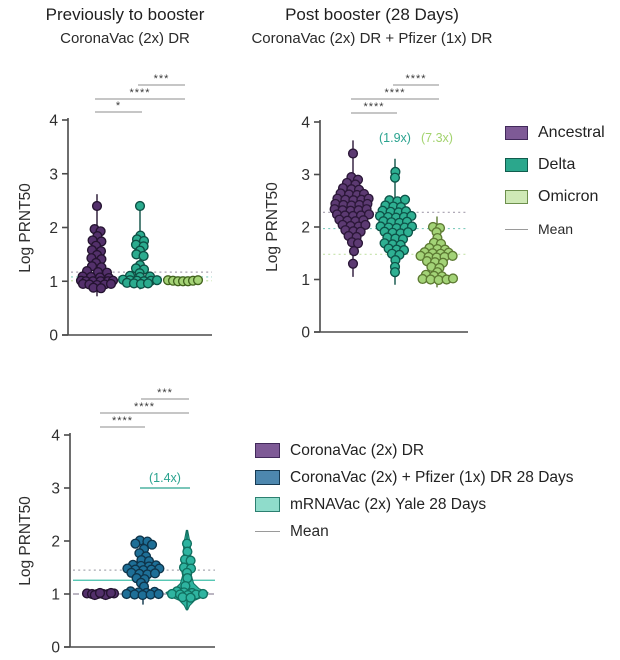 The image size is (620, 660). What do you see at coordinates (118, 106) in the screenshot?
I see `significance-label: *` at bounding box center [118, 106].